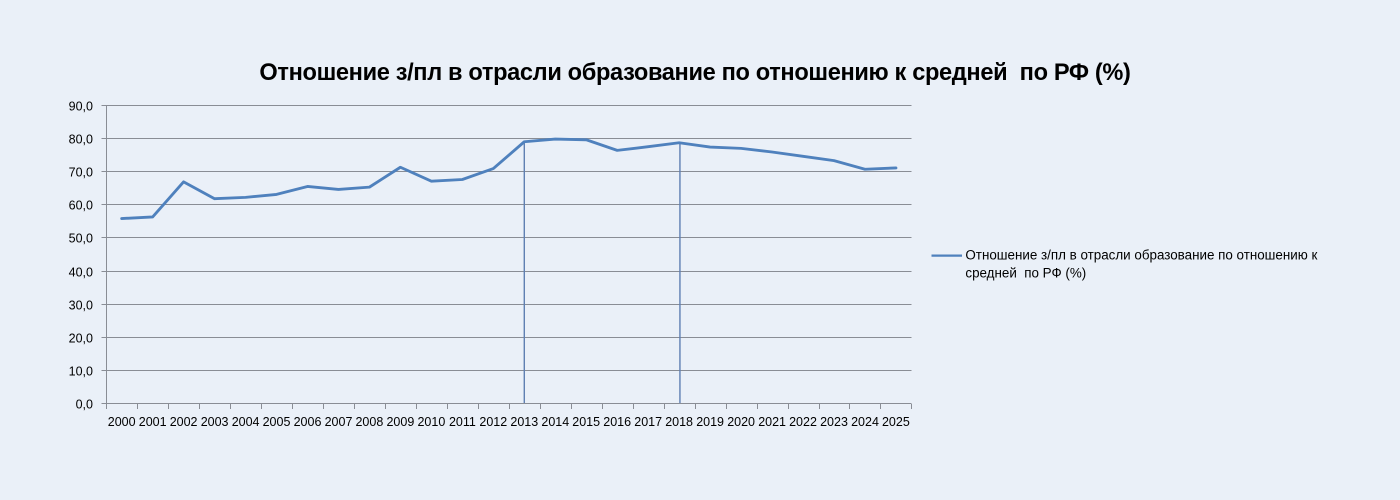 The height and width of the screenshot is (500, 1400). I want to click on svg-text: 2012, so click(493, 422).